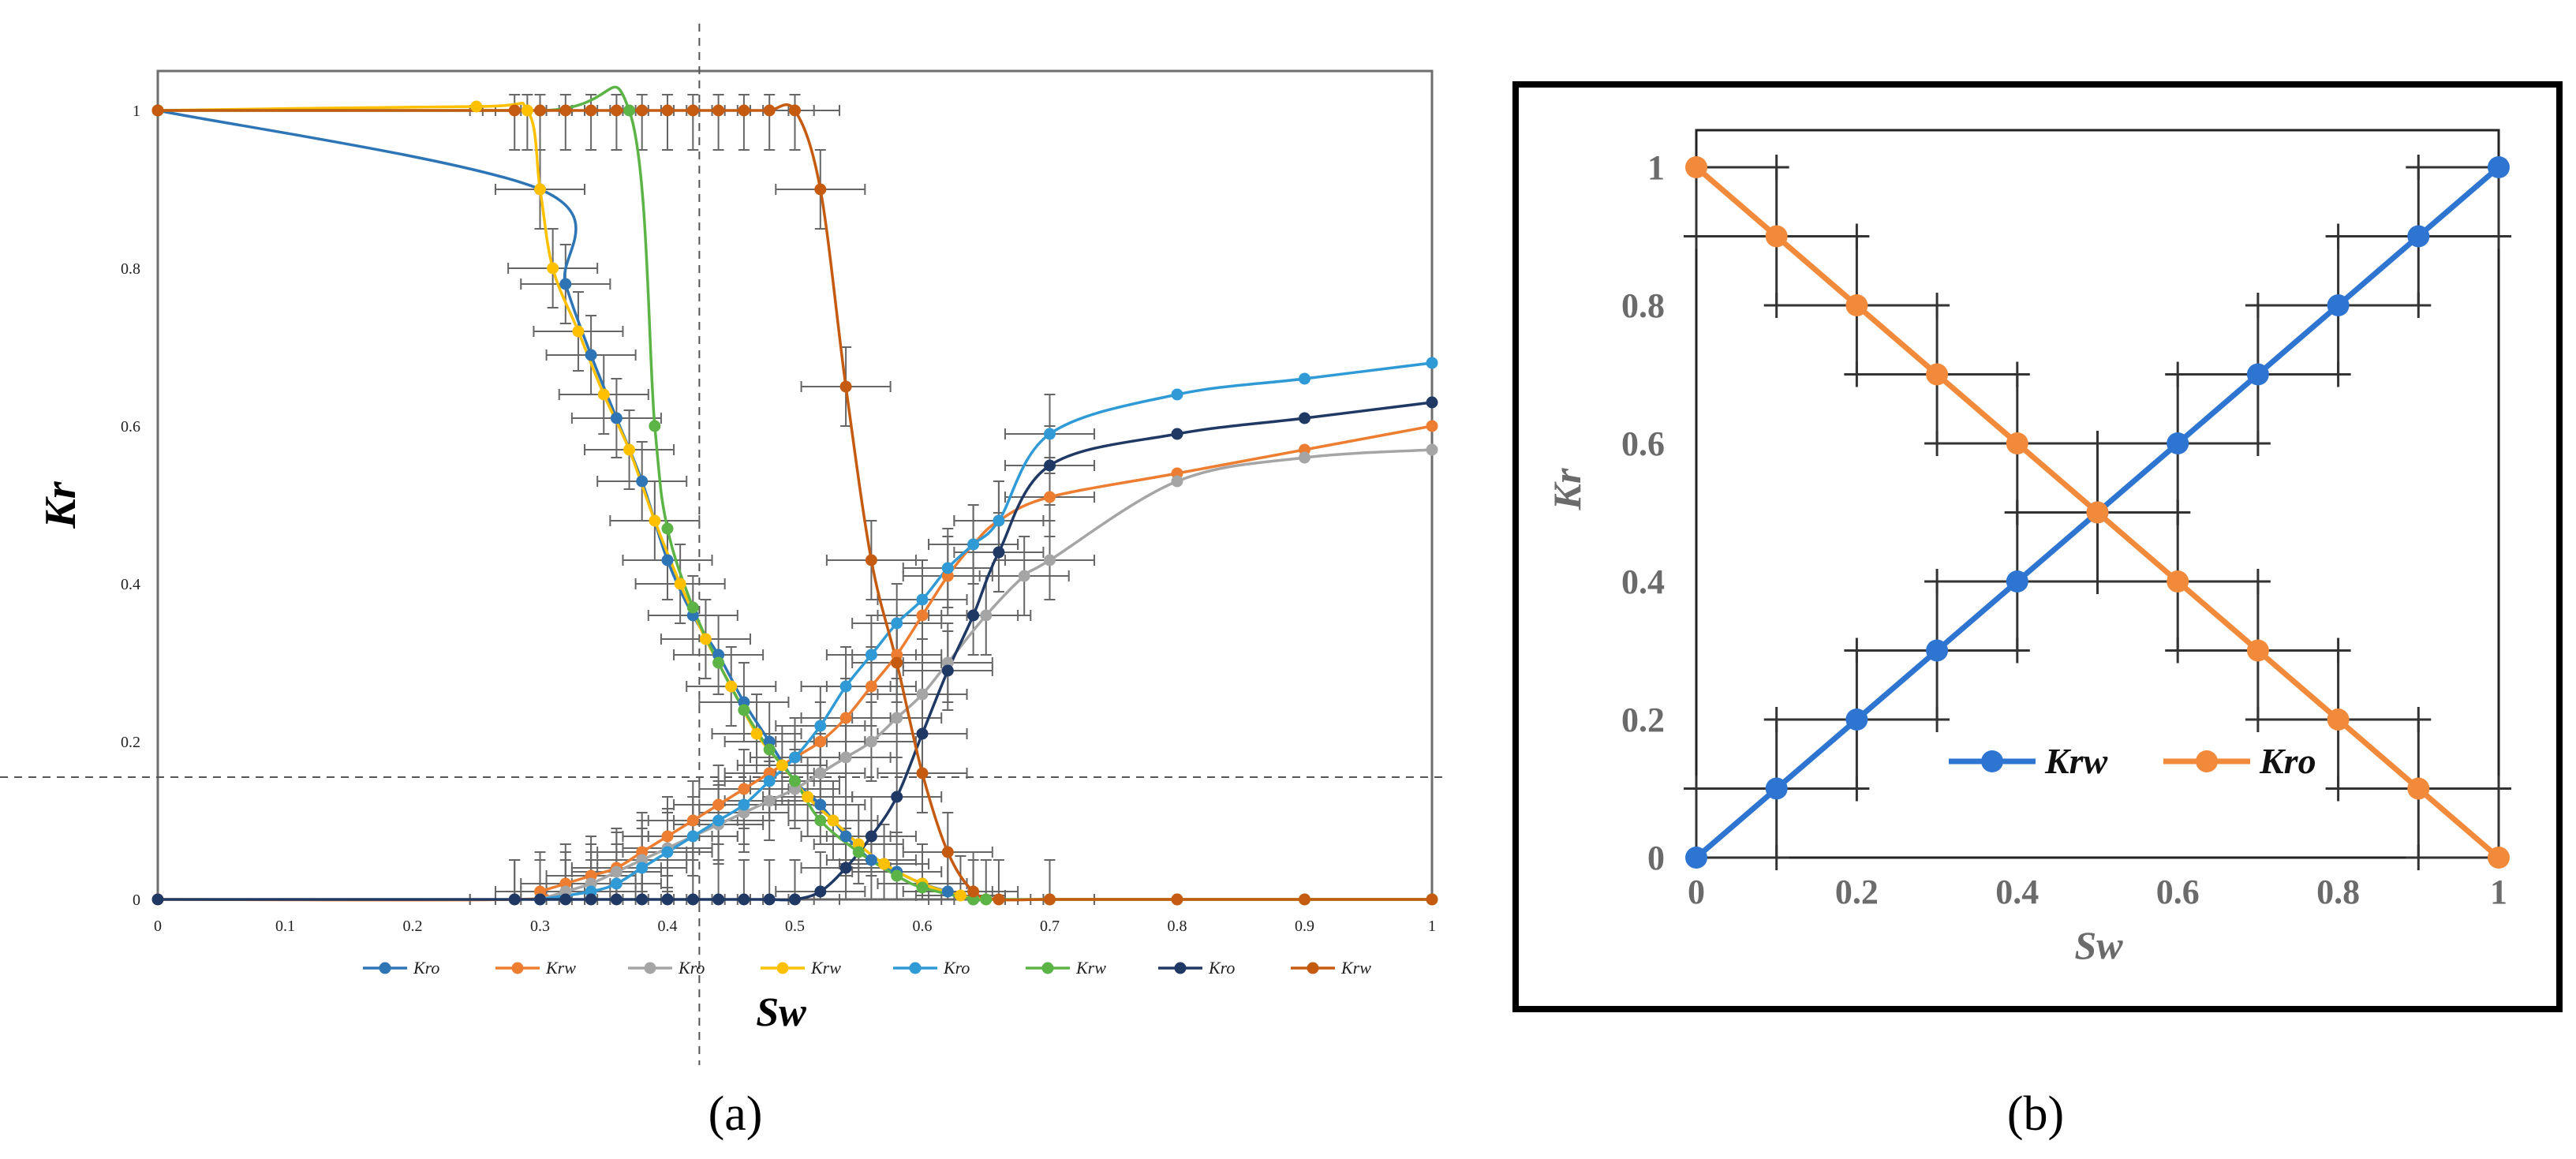 The width and height of the screenshot is (2576, 1159). Describe the element at coordinates (923, 926) in the screenshot. I see `chart-a-x-tick-label: 0.6` at that location.